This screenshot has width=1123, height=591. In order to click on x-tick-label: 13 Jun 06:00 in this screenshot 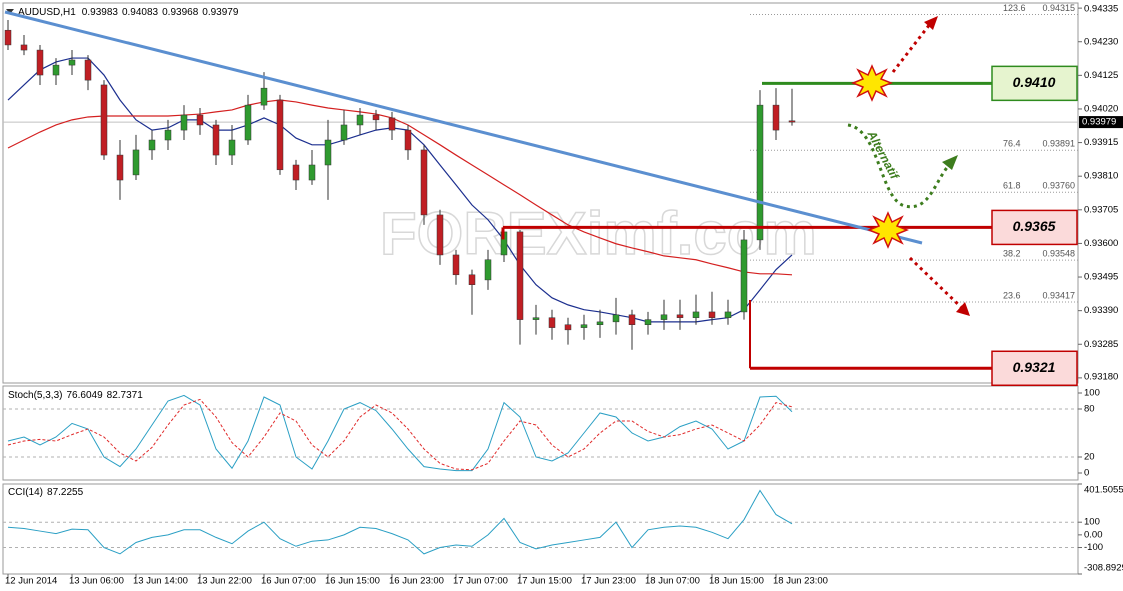, I will do `click(96, 581)`.